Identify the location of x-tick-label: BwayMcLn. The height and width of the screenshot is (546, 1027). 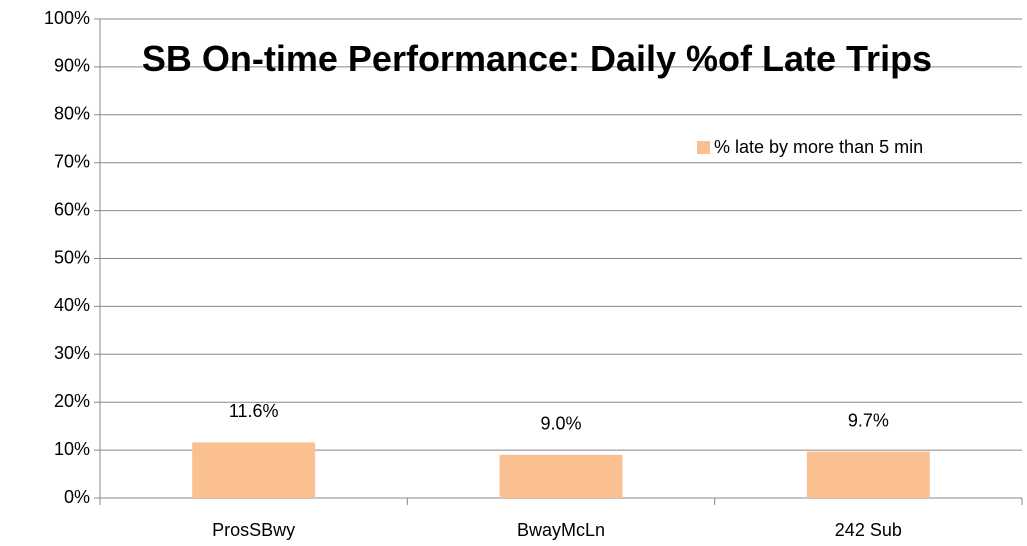
(561, 530).